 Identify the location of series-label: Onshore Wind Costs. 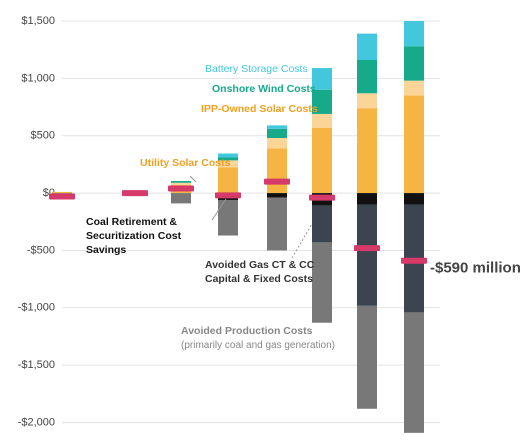
(264, 89).